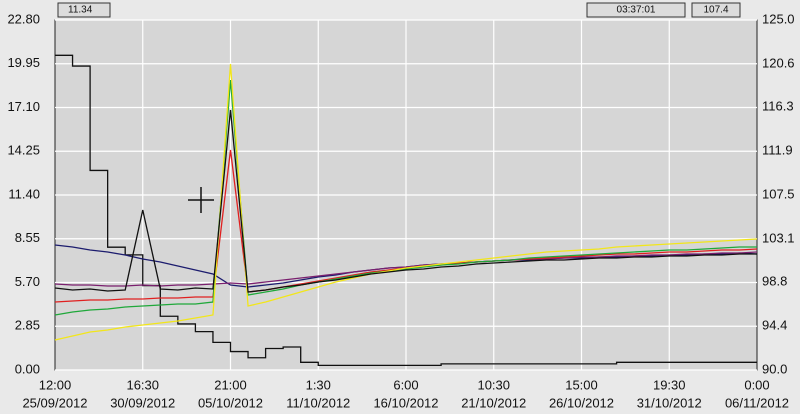 Image resolution: width=800 pixels, height=414 pixels. Describe the element at coordinates (669, 384) in the screenshot. I see `x-tick-time: 19:30` at that location.